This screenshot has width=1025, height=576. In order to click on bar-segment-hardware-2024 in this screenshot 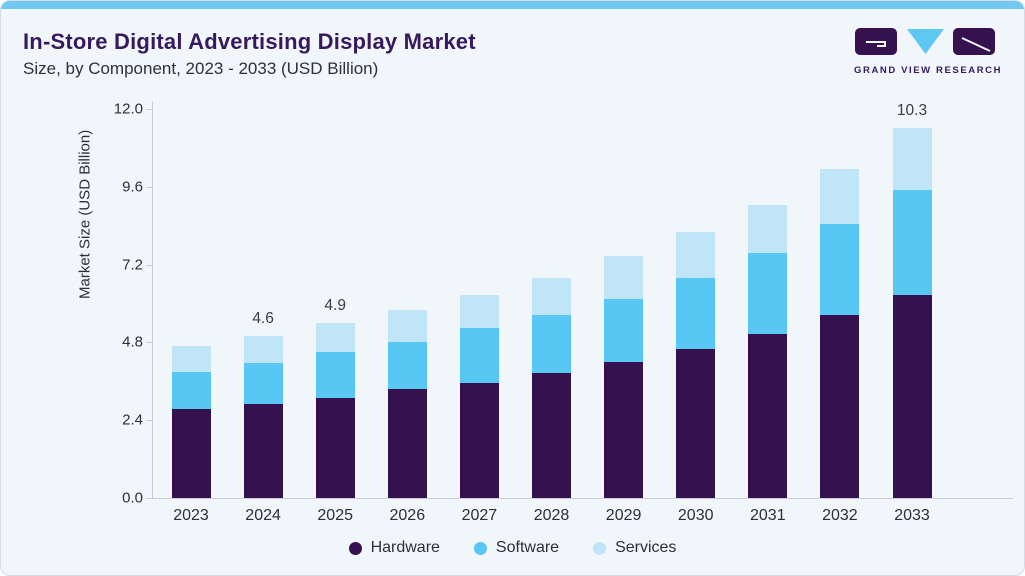, I will do `click(263, 450)`.